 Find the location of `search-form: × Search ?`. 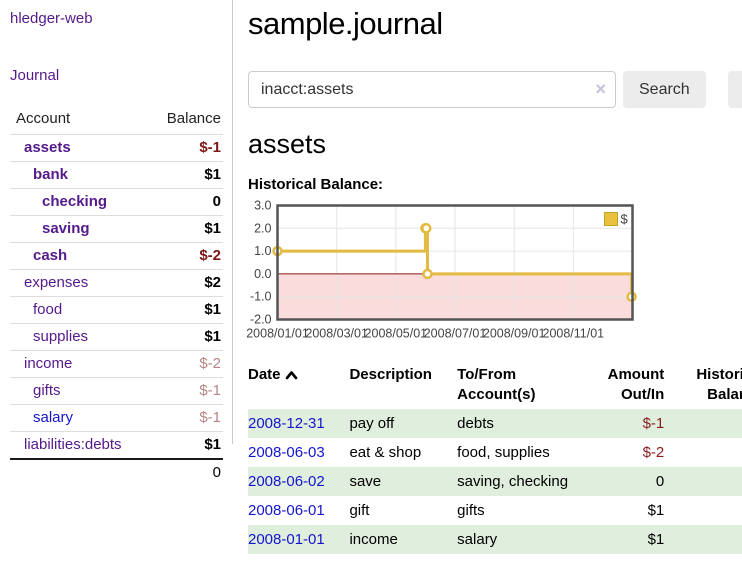

search-form: × Search ? is located at coordinates (495, 89).